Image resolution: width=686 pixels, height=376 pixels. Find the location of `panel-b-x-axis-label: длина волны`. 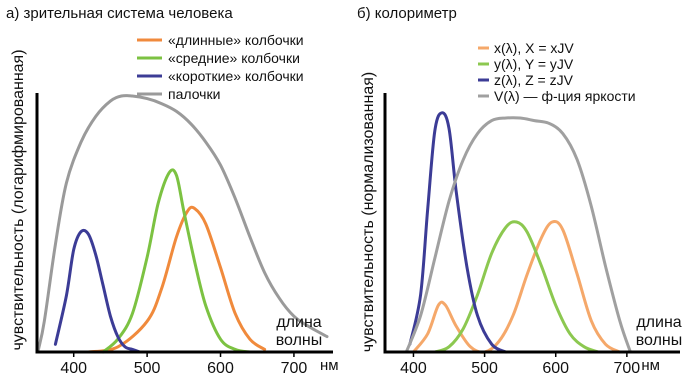

panel-b-x-axis-label: длина волны is located at coordinates (659, 331).